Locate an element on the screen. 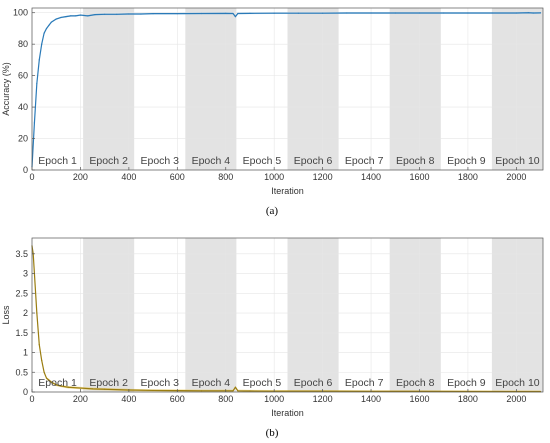 The image size is (550, 443). y-axis-label: Loss is located at coordinates (6, 315).